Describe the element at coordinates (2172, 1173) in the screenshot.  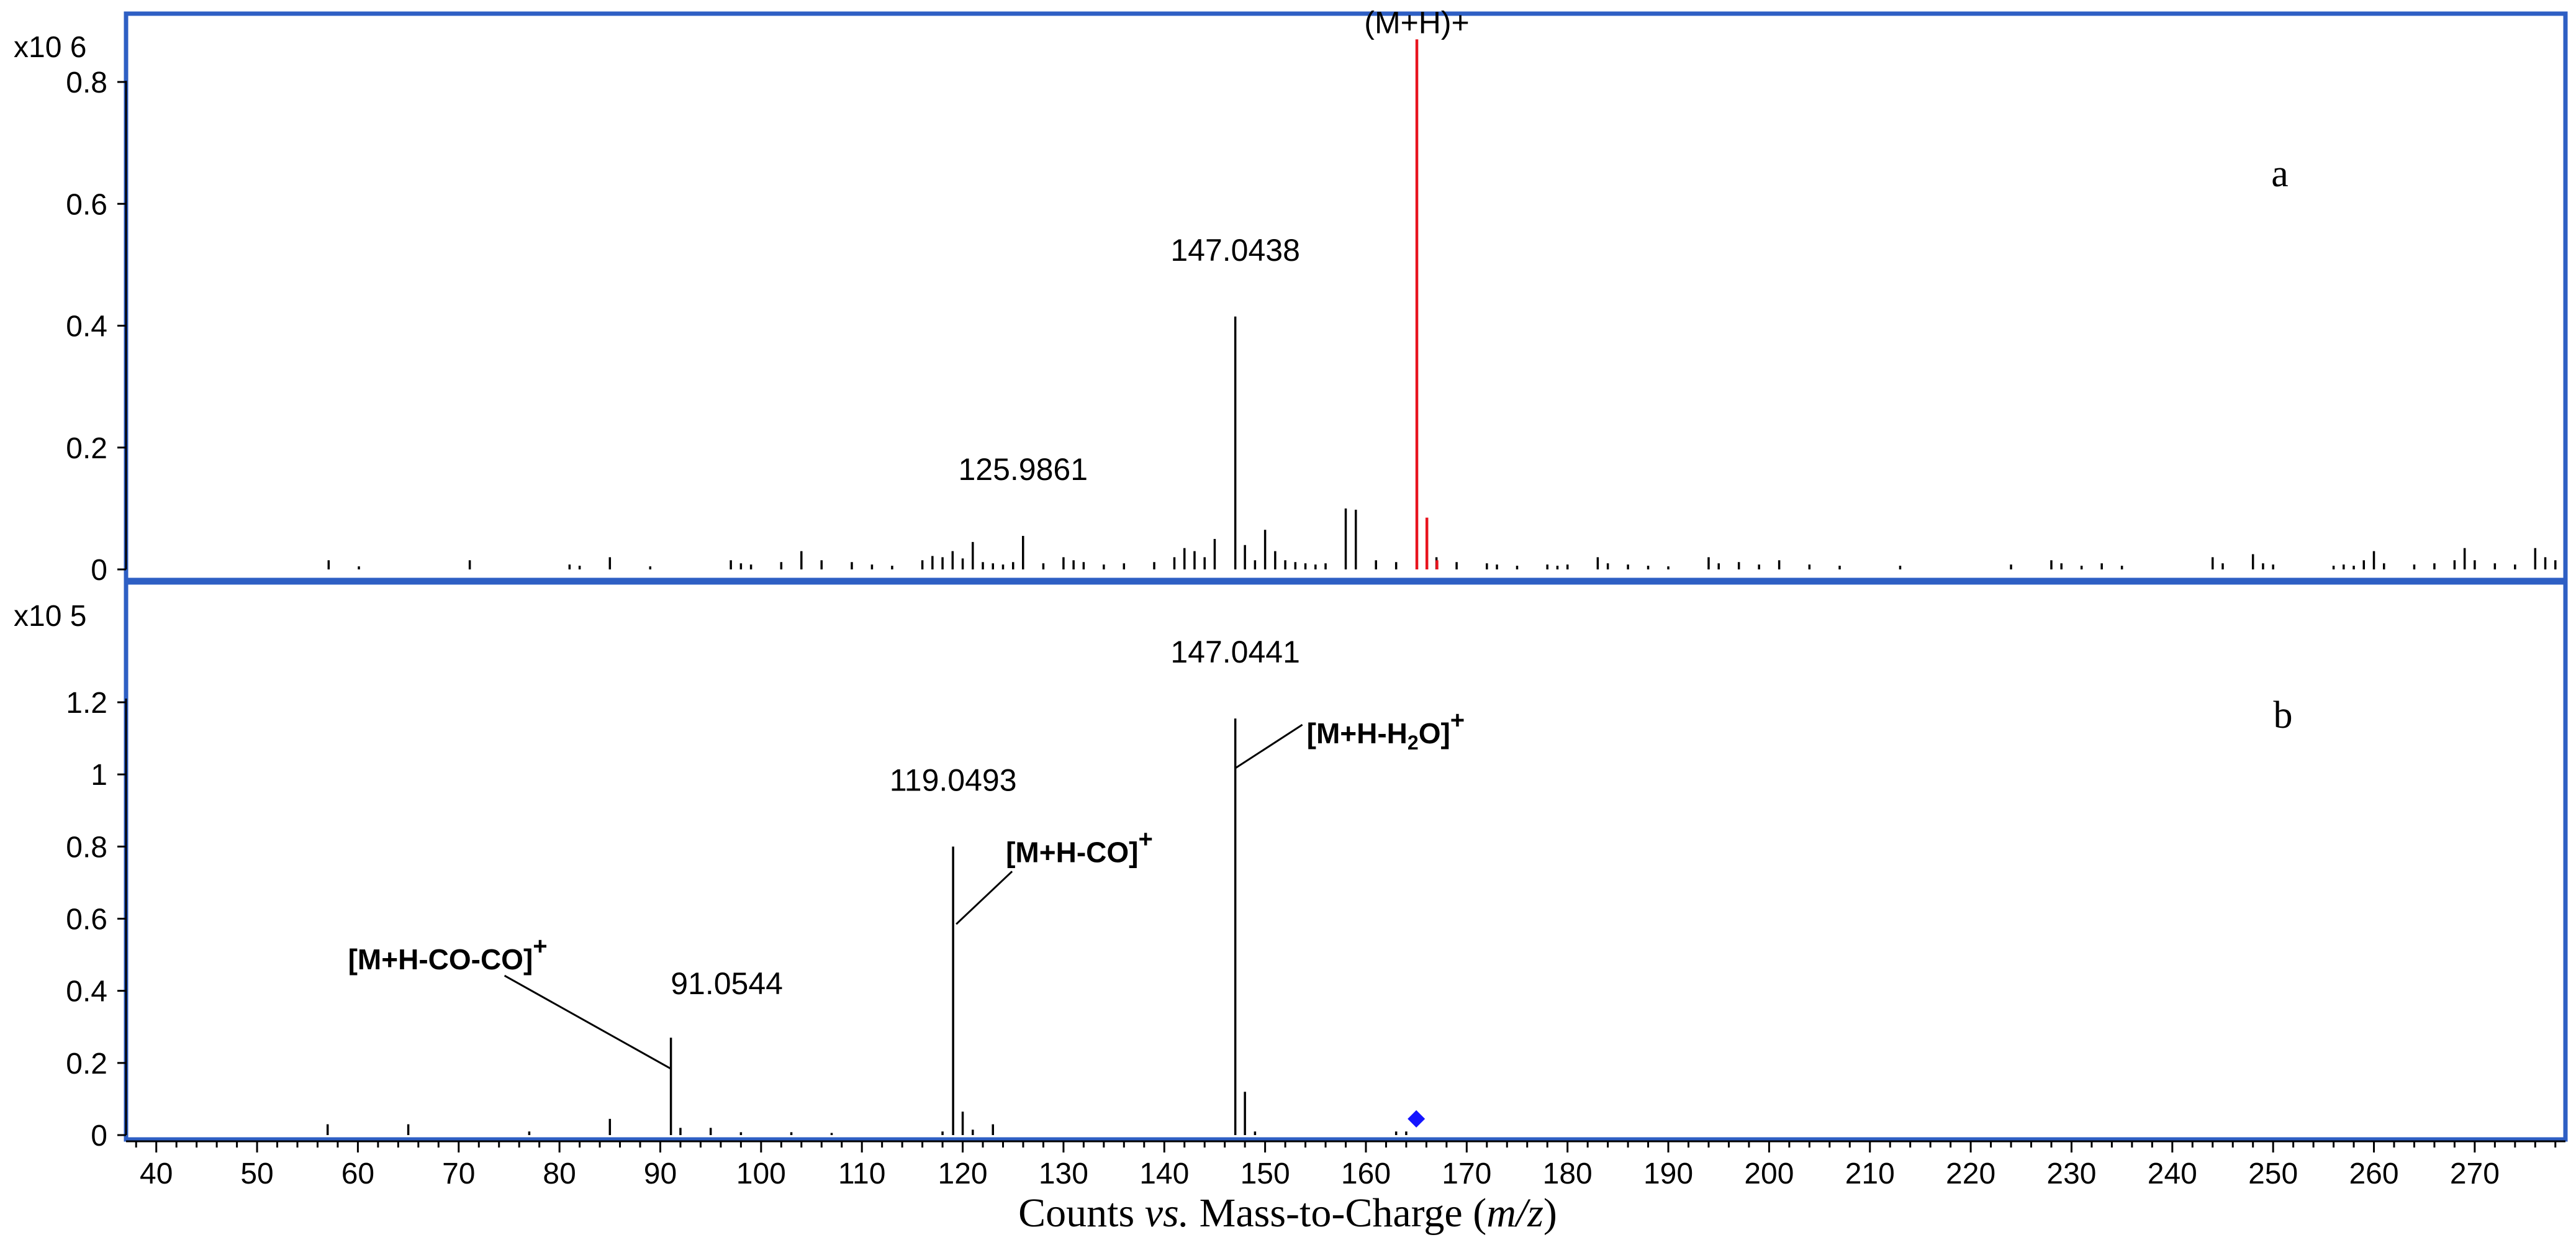
I see `x-tick-label: 240` at that location.